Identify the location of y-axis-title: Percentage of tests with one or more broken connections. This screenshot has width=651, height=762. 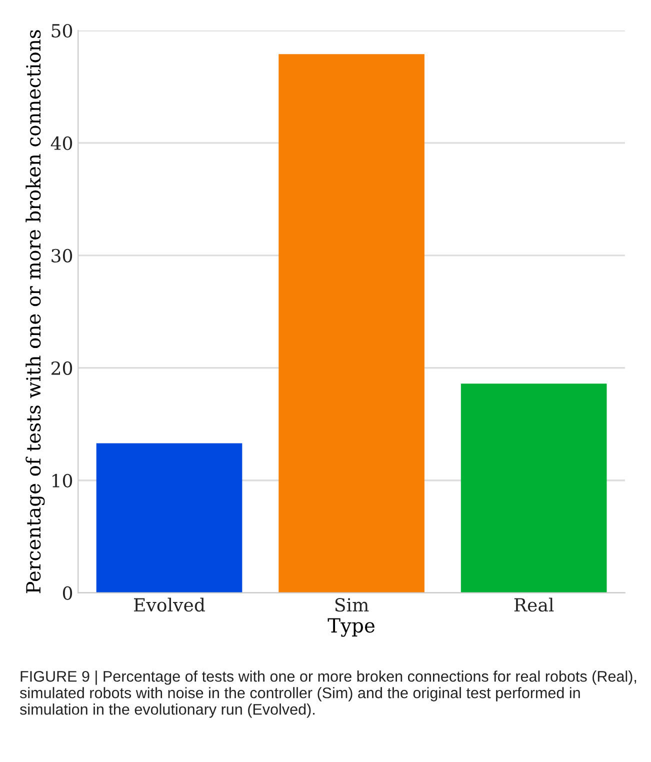
(35, 312).